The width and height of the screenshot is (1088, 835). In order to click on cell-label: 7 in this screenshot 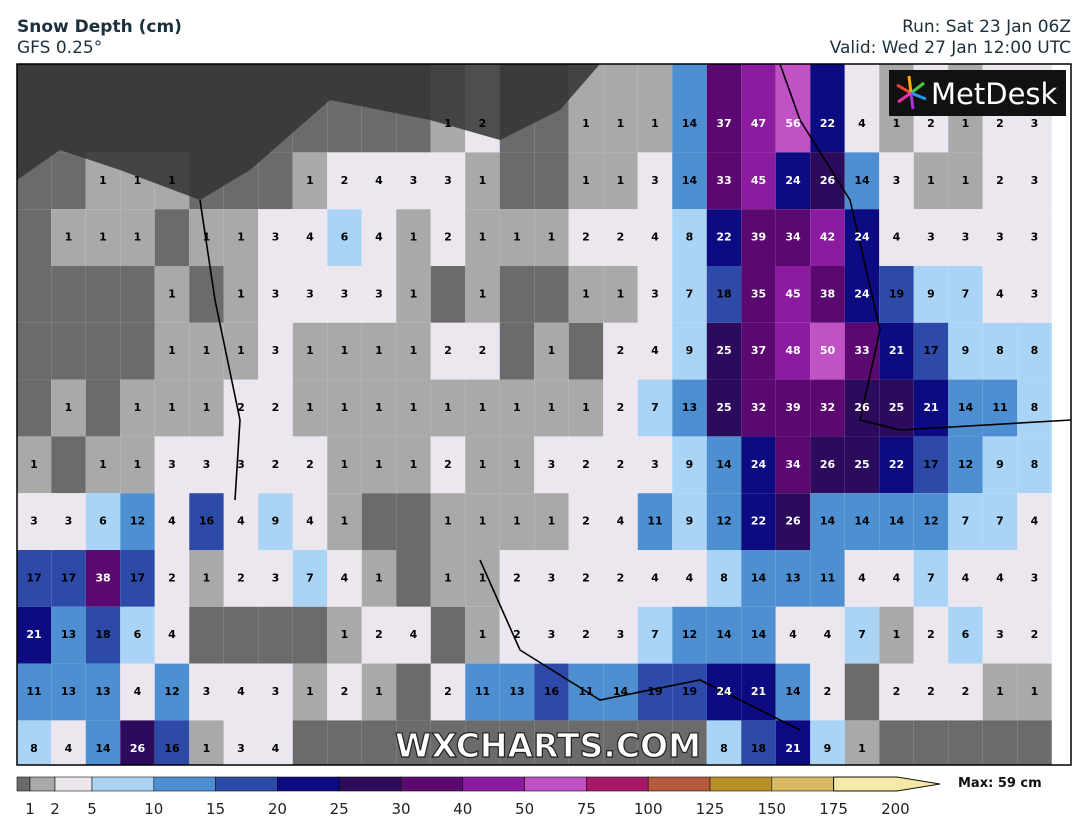, I will do `click(690, 293)`.